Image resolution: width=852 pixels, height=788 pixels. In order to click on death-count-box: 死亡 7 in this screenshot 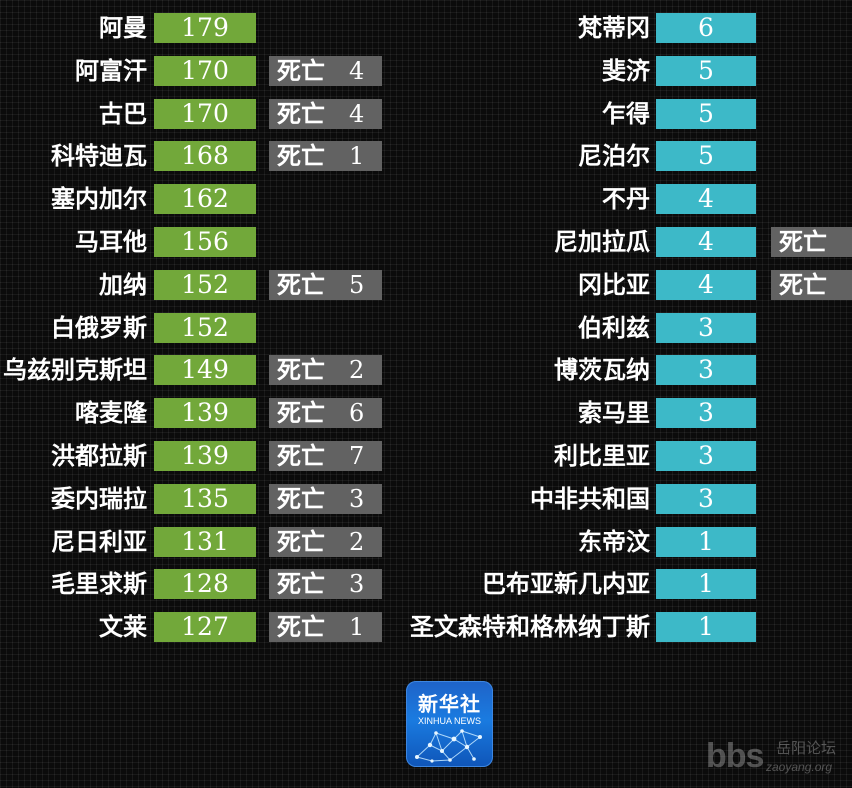, I will do `click(325, 456)`.